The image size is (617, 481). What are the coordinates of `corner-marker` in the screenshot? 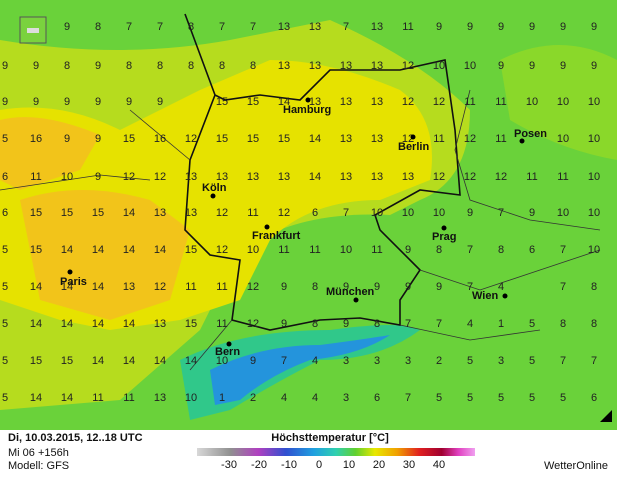 It's located at (606, 416).